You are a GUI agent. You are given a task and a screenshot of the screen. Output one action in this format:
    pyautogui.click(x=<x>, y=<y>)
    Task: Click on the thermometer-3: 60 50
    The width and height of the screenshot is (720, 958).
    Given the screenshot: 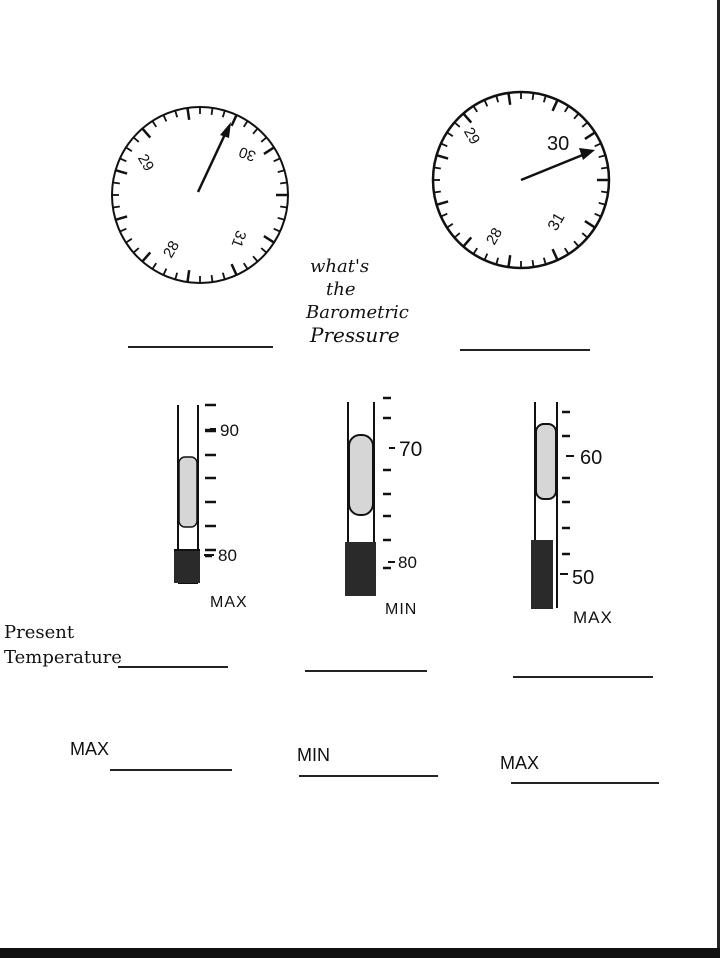 What is the action you would take?
    pyautogui.click(x=566, y=505)
    